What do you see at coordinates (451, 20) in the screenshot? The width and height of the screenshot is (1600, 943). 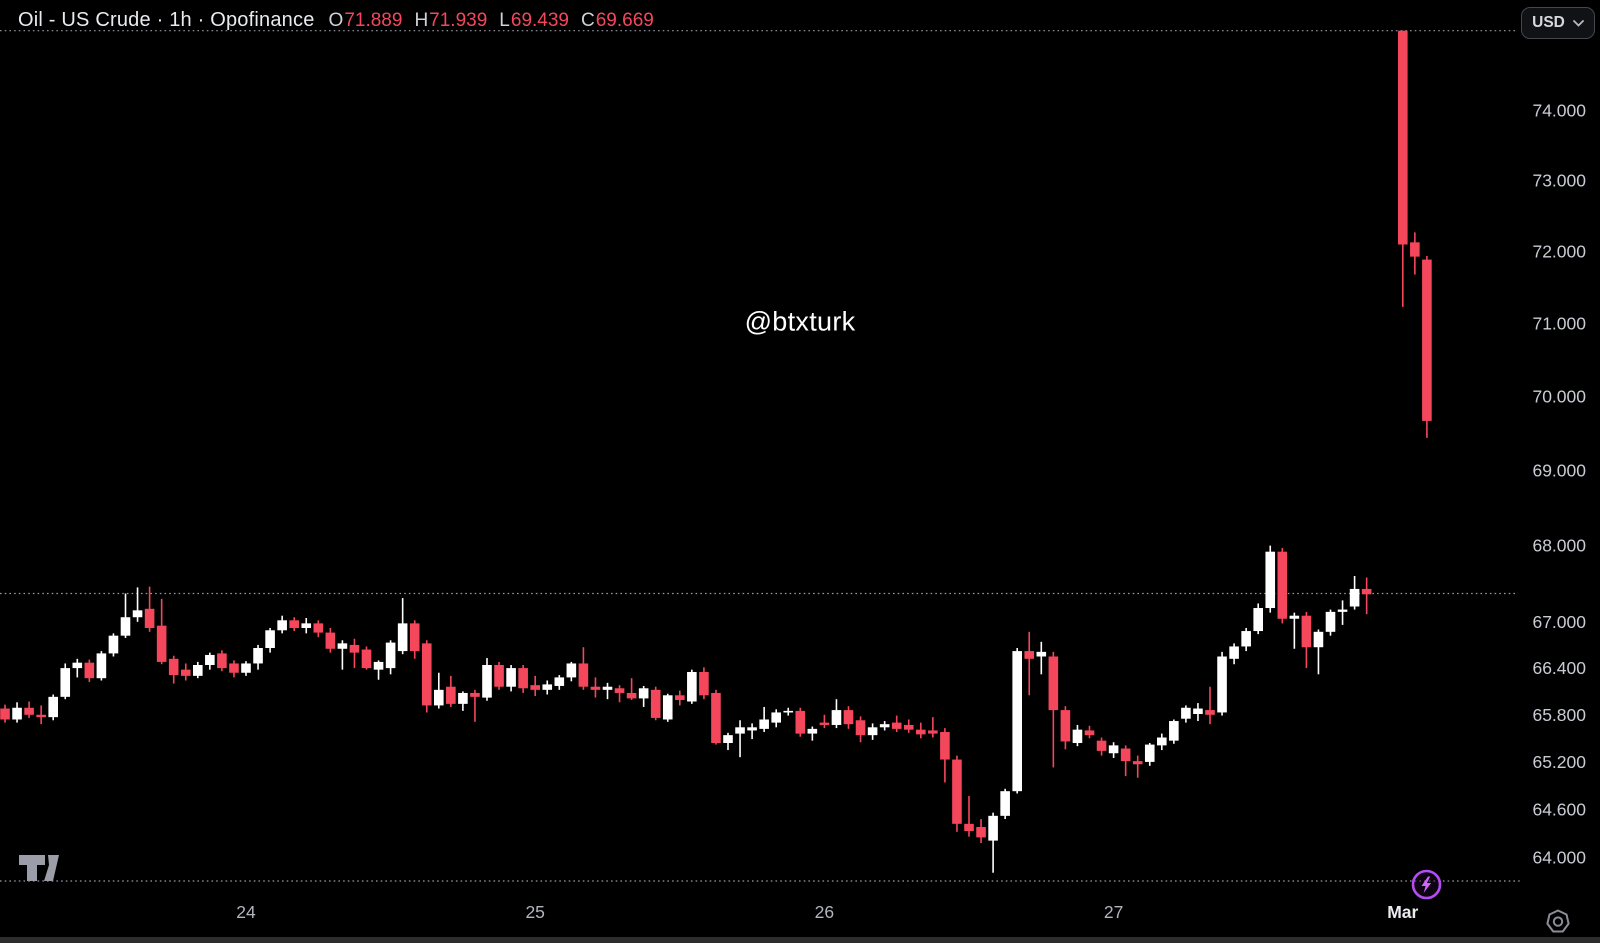 I see `high-readout: H71.939` at bounding box center [451, 20].